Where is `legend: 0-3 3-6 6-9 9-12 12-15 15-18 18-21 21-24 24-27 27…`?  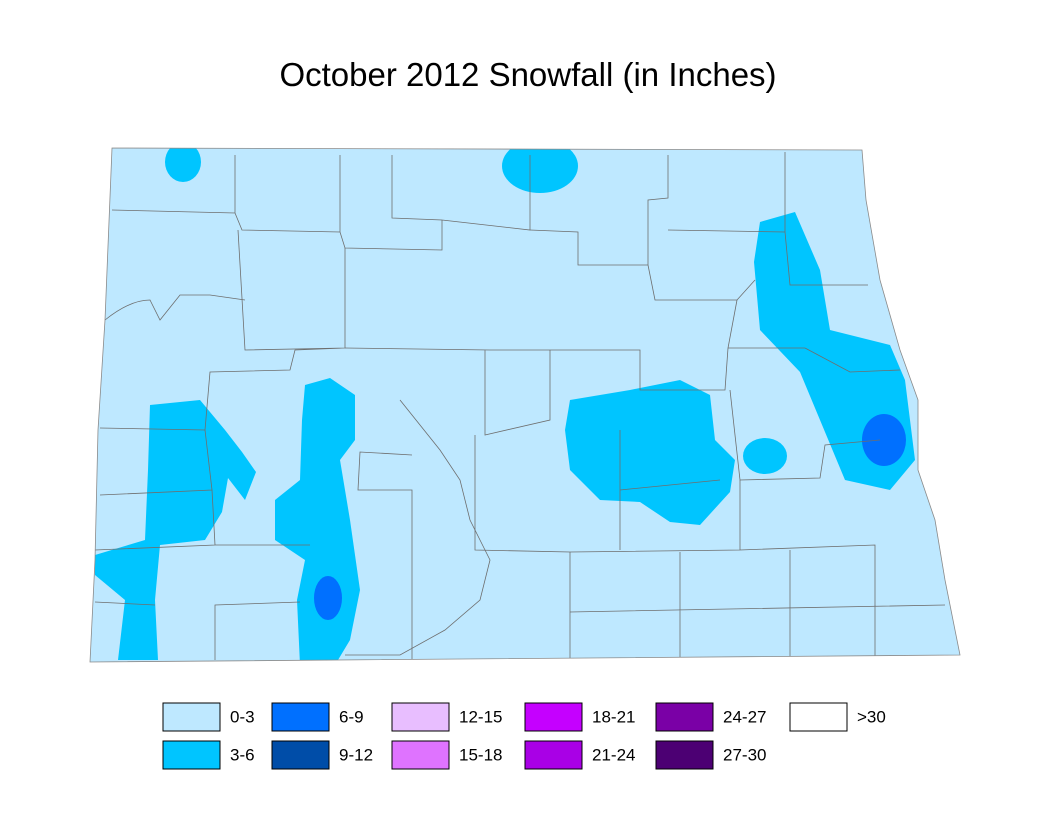
legend: 0-3 3-6 6-9 9-12 12-15 15-18 18-21 21-24 24-27 27… is located at coordinates (524, 736).